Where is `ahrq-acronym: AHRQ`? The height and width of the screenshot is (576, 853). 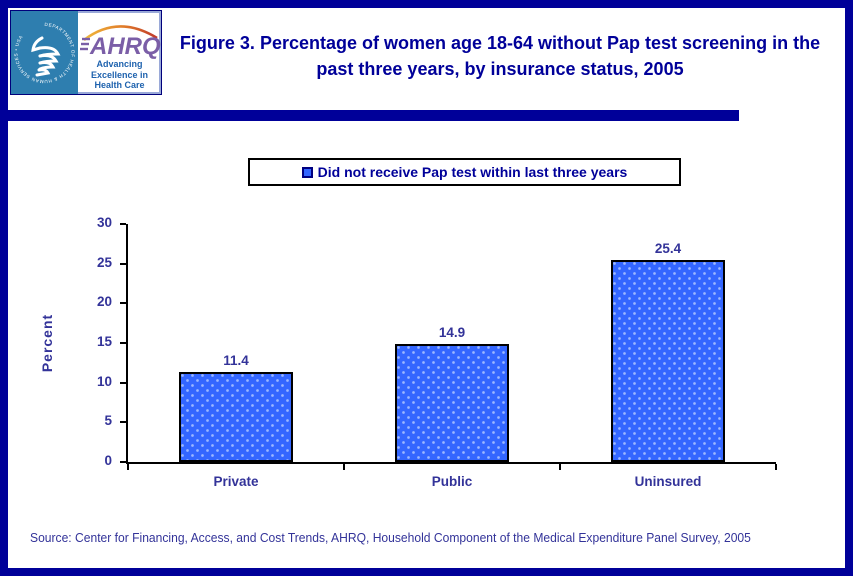 ahrq-acronym: AHRQ is located at coordinates (125, 46).